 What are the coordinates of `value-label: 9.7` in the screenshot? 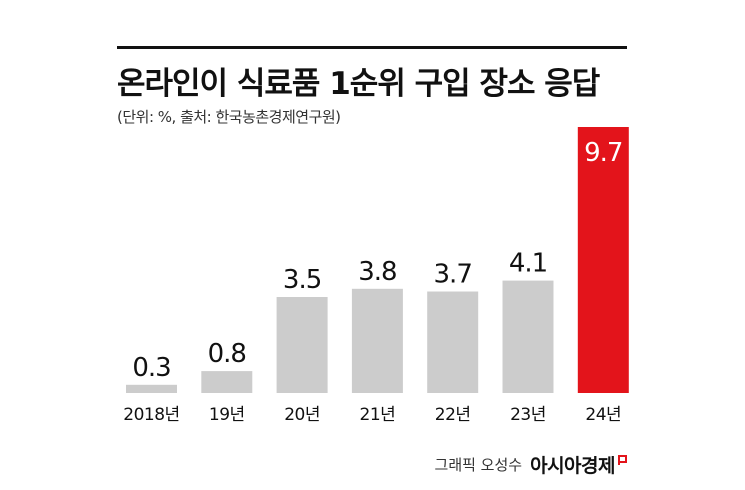 It's located at (603, 153).